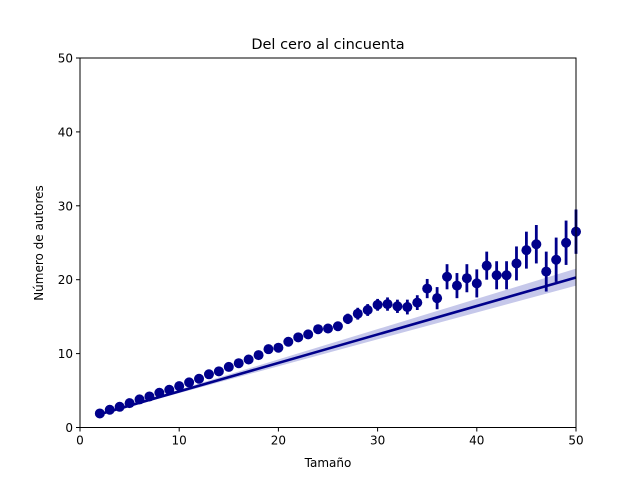 Image resolution: width=640 pixels, height=480 pixels. What do you see at coordinates (65, 132) in the screenshot?
I see `y-tick-label: 40` at bounding box center [65, 132].